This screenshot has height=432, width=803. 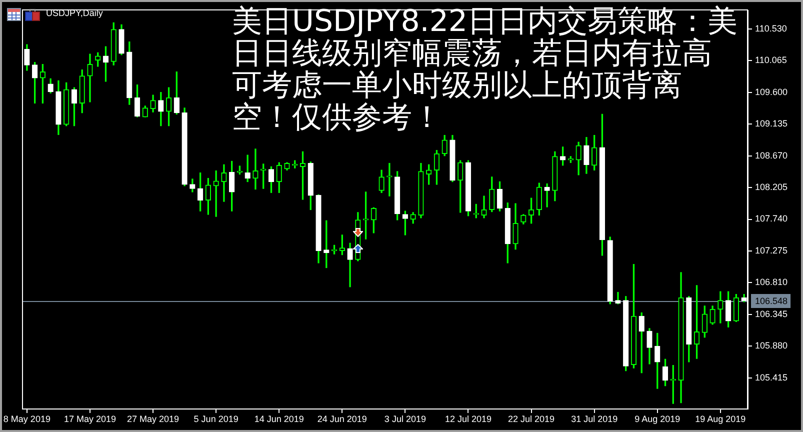 What do you see at coordinates (771, 282) in the screenshot?
I see `y-tick-label: 106.810` at bounding box center [771, 282].